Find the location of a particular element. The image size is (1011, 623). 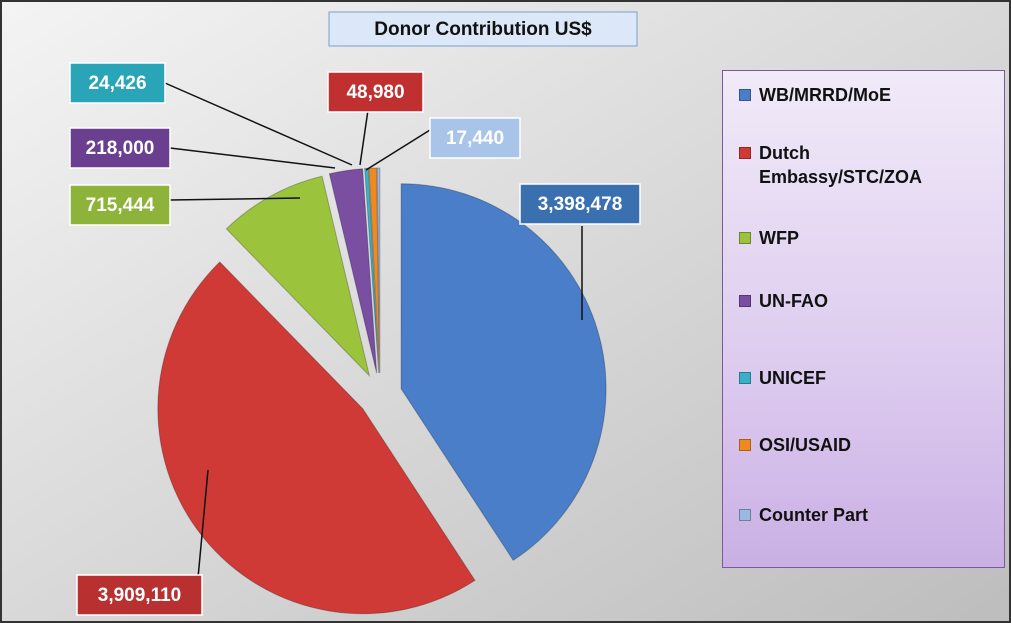

legend-item: Counter Part is located at coordinates (856, 515).